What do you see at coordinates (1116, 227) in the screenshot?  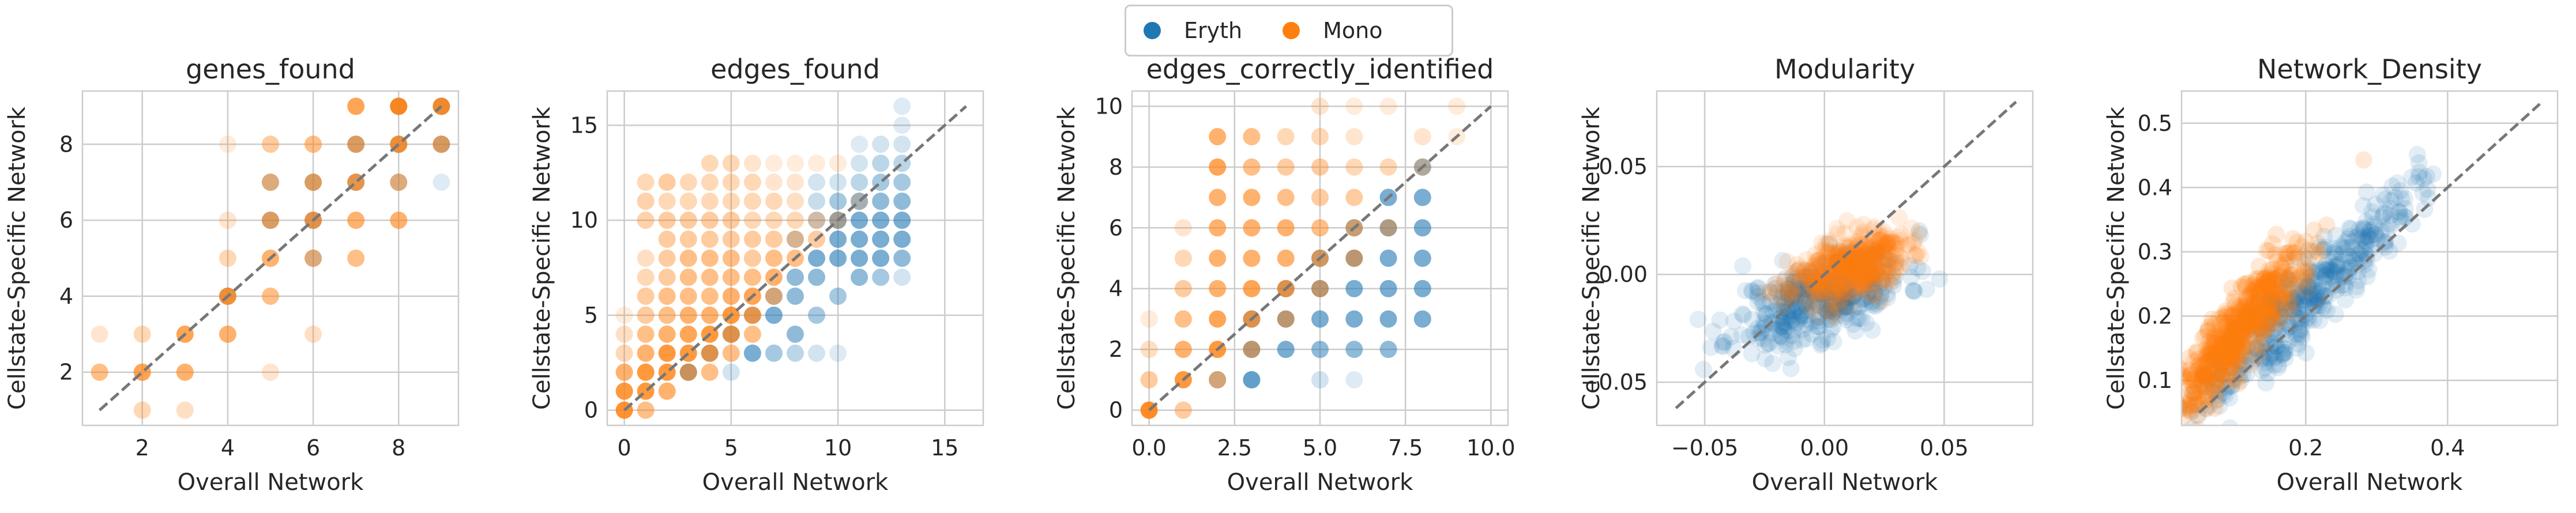 I see `y-tick-label: 6` at bounding box center [1116, 227].